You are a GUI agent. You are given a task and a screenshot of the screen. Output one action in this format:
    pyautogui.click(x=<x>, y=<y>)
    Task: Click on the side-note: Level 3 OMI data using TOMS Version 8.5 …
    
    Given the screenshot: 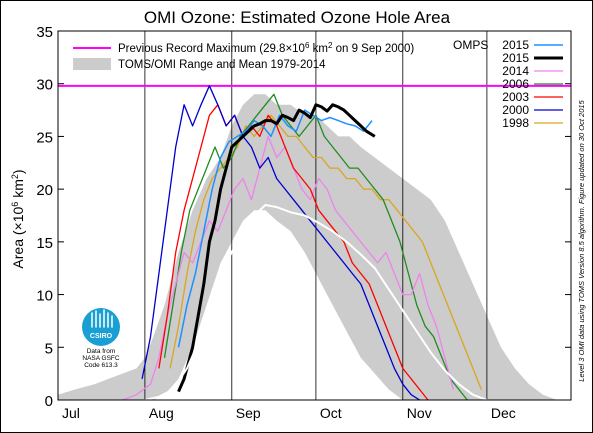 What is the action you would take?
    pyautogui.click(x=581, y=240)
    